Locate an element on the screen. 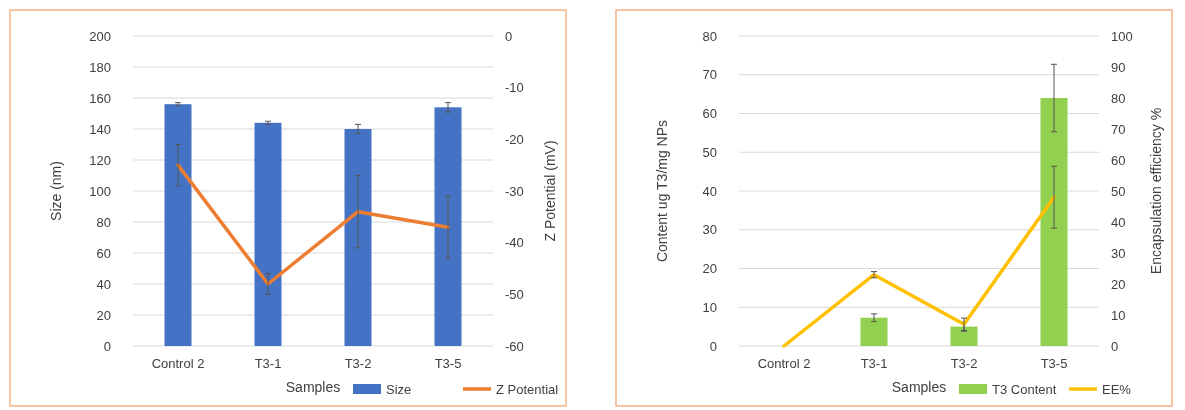  y2-tick-label: -10 is located at coordinates (514, 88).